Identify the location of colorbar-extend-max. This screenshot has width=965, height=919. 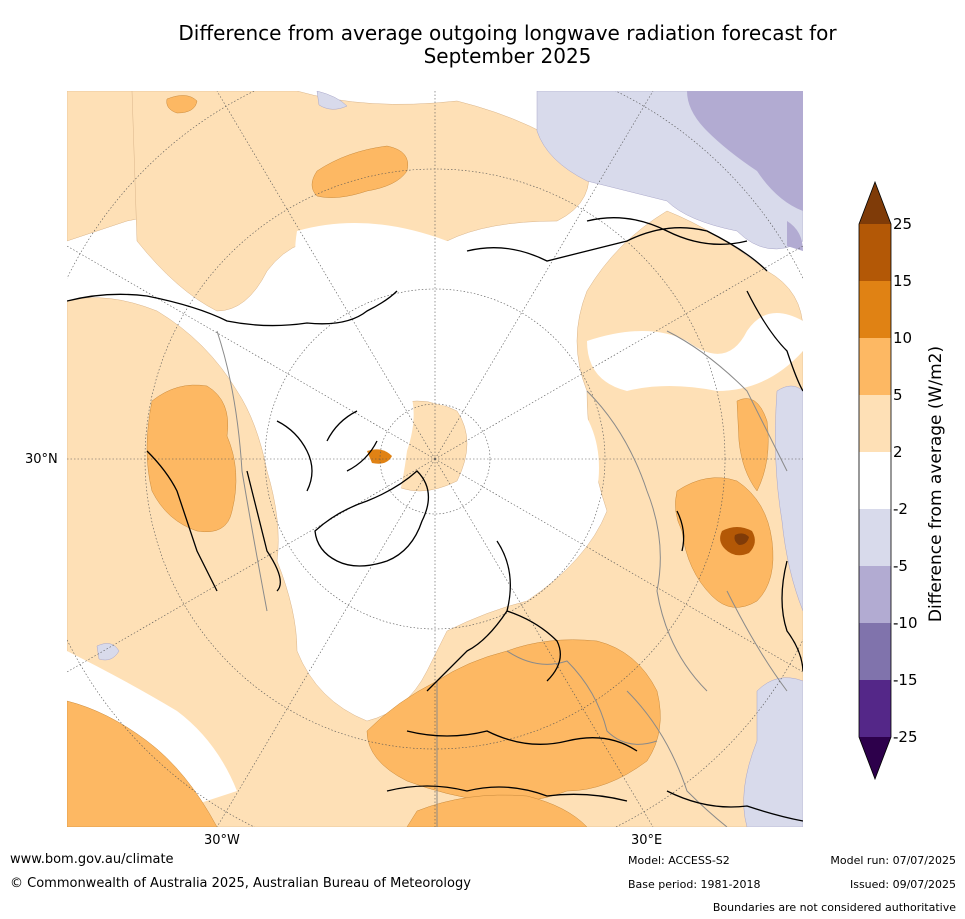
(875, 203).